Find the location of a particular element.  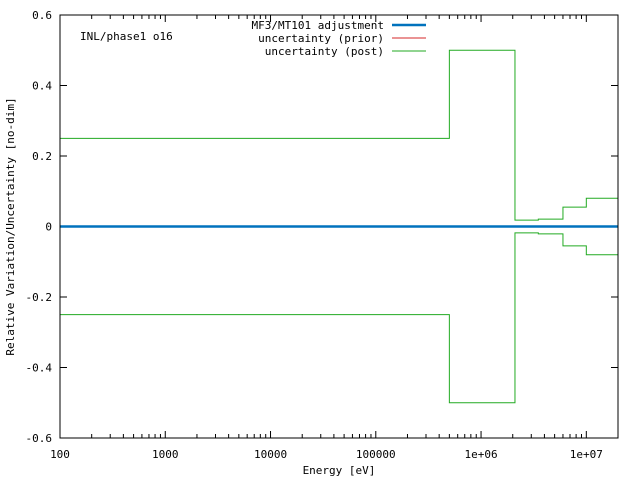

y-tick-label: -0.6 is located at coordinates (39, 438).